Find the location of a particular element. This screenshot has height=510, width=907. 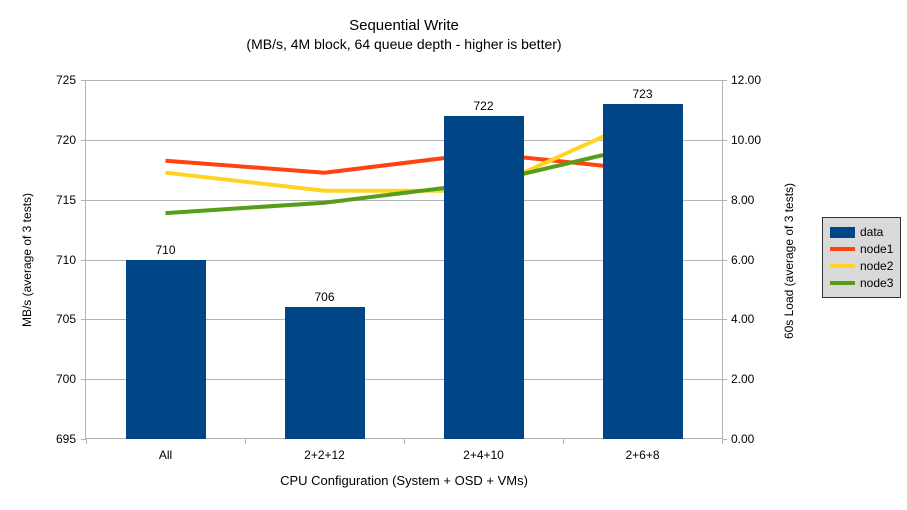

category-label: 2+4+10 is located at coordinates (483, 455).